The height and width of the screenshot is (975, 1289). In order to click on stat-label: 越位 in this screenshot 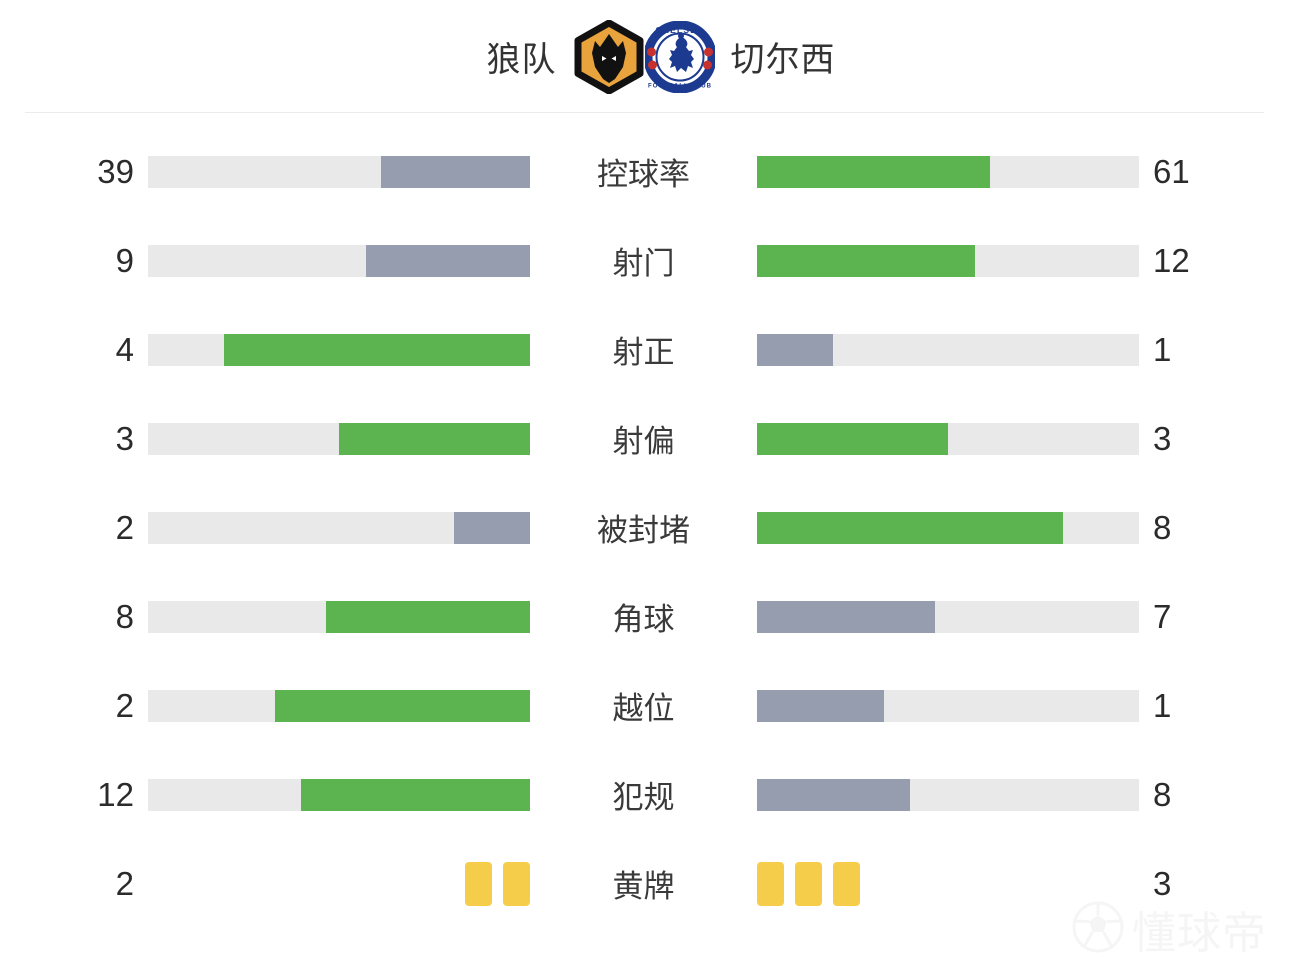, I will do `click(643, 708)`.